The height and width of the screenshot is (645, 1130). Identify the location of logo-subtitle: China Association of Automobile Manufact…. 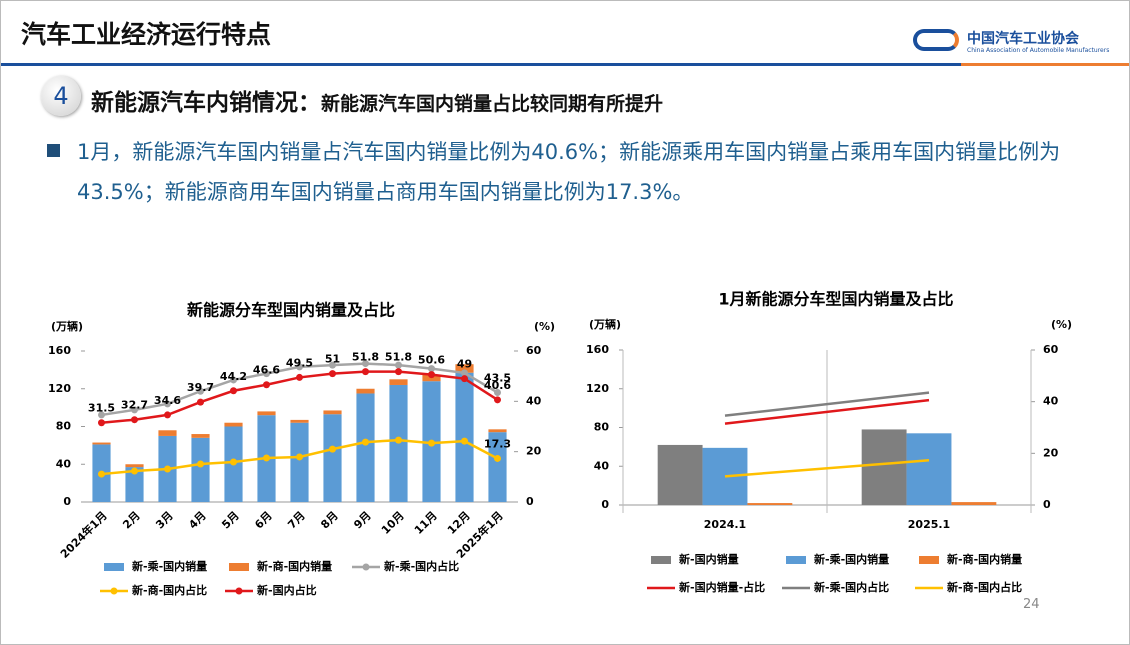
(1038, 50).